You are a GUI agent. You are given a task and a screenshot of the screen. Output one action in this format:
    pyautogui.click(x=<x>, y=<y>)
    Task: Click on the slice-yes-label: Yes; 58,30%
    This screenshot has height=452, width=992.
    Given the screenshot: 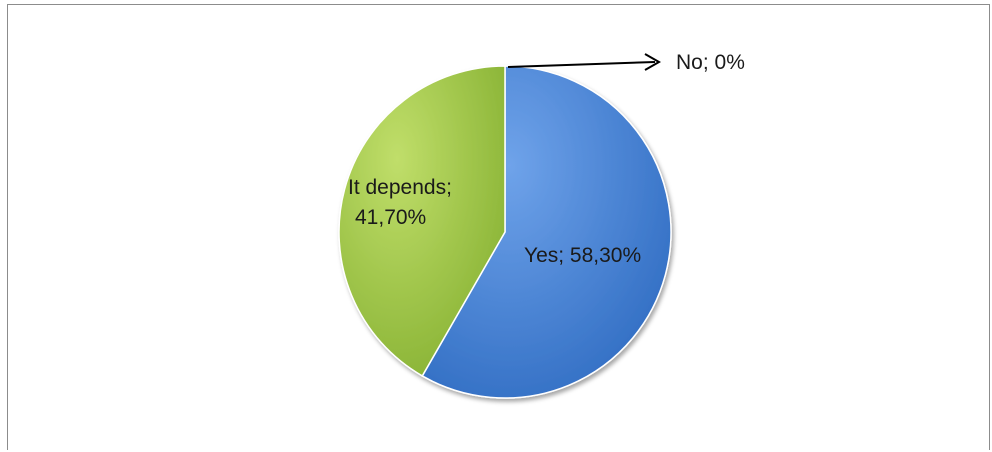 What is the action you would take?
    pyautogui.click(x=582, y=255)
    